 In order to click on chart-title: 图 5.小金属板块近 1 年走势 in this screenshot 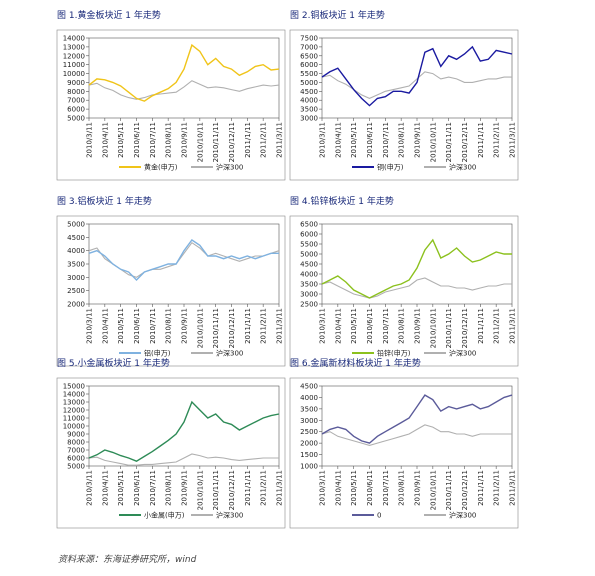, I will do `click(113, 363)`.